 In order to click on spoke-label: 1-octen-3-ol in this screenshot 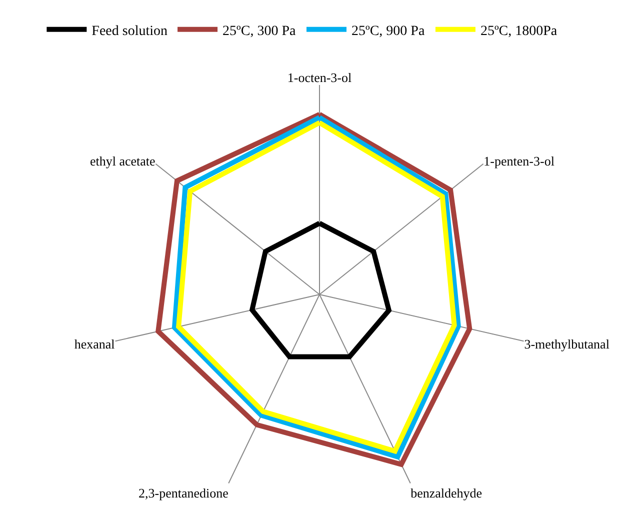, I will do `click(319, 77)`.